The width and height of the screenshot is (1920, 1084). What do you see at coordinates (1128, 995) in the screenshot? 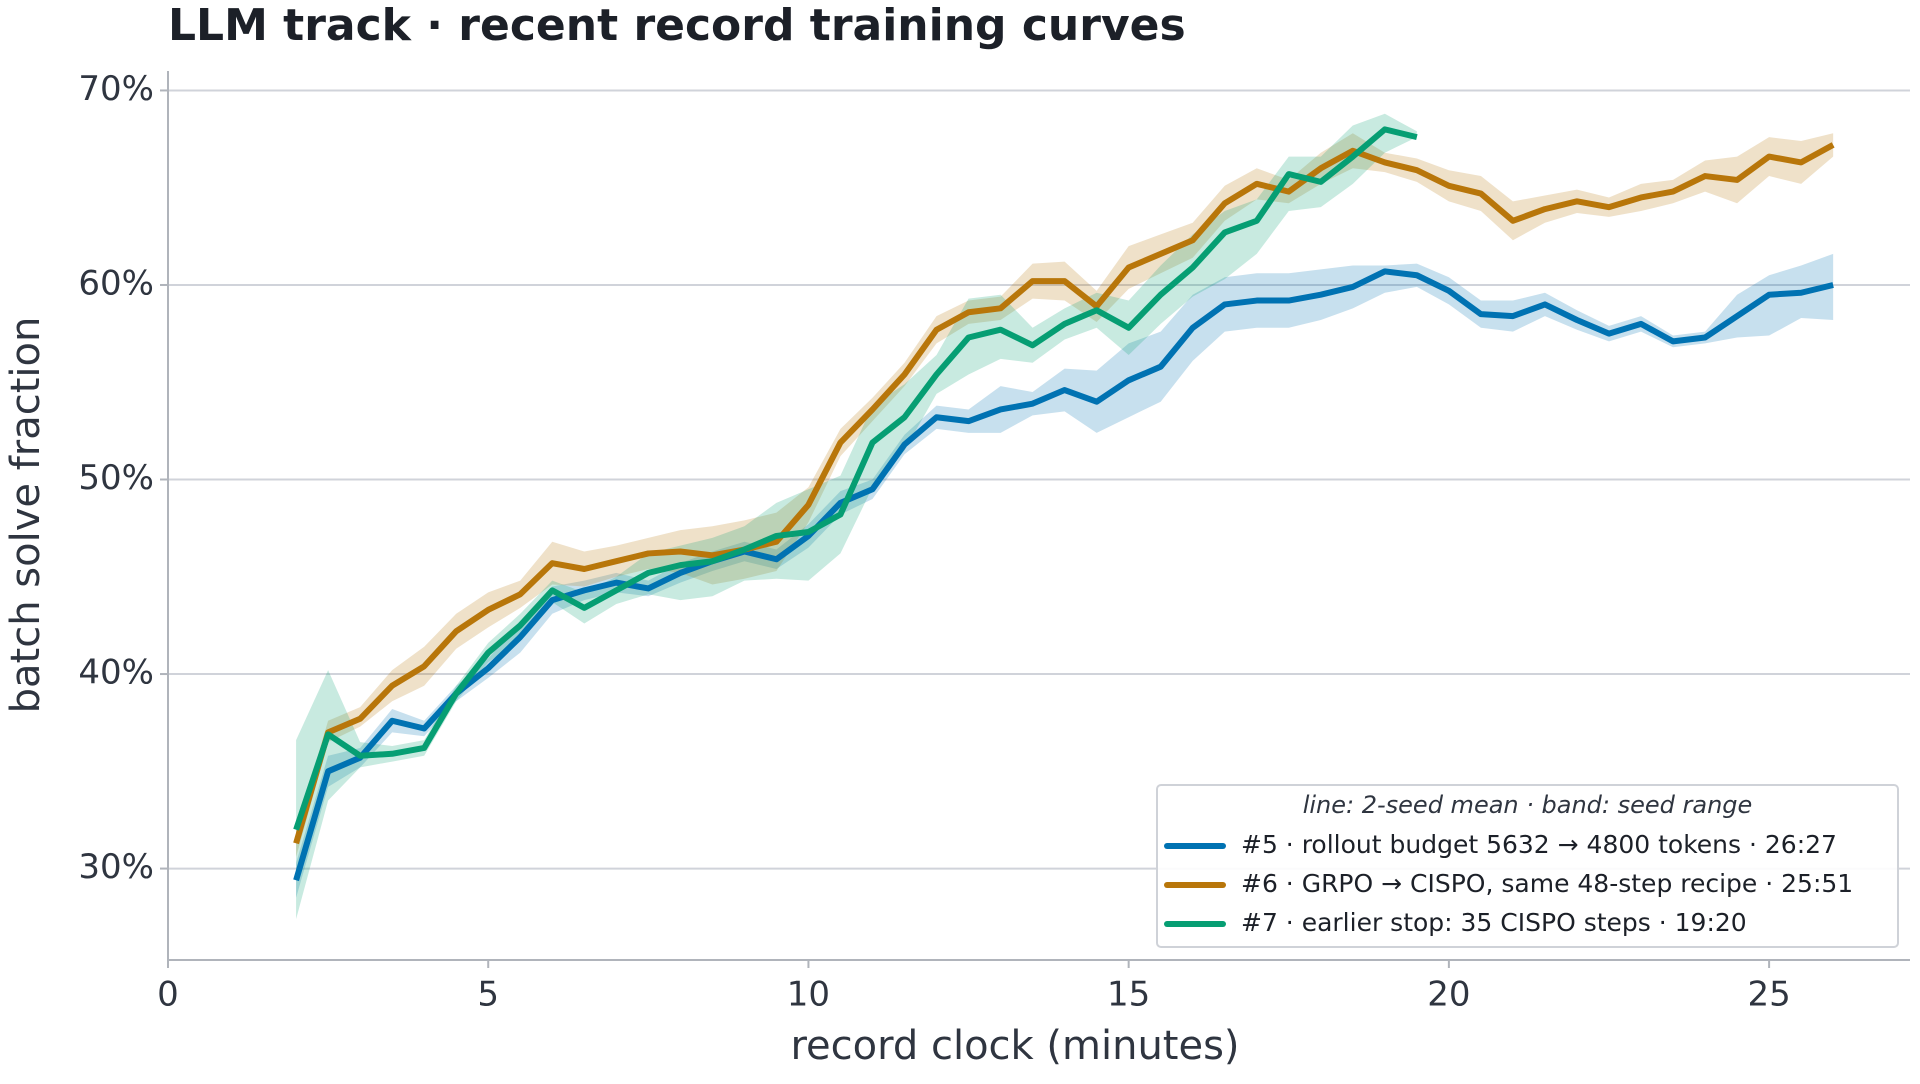
I see `x-tick-label: 15` at bounding box center [1128, 995].